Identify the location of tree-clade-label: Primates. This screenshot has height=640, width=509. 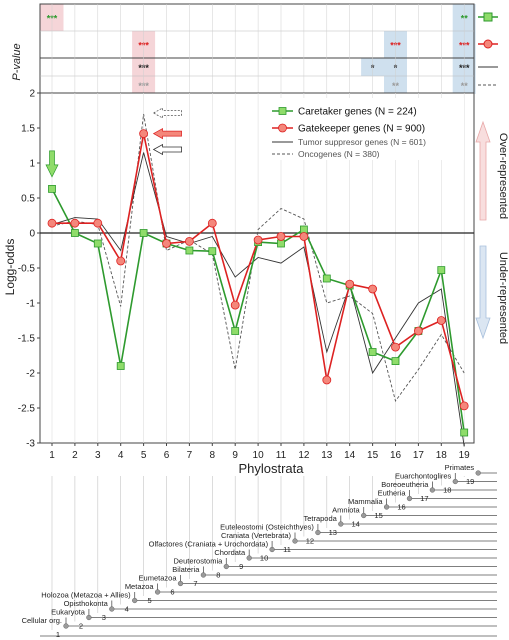
(460, 467).